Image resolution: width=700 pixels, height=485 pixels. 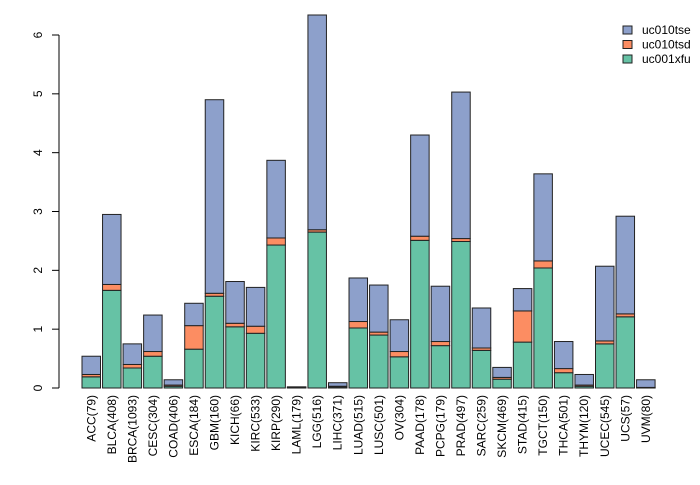 What do you see at coordinates (91, 418) in the screenshot?
I see `x-tick-label: ACC(79)` at bounding box center [91, 418].